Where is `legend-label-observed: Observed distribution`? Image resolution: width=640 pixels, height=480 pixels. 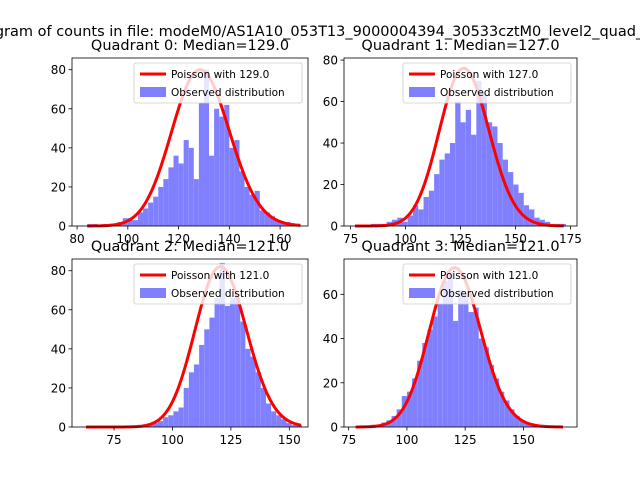 legend-label-observed: Observed distribution is located at coordinates (228, 294).